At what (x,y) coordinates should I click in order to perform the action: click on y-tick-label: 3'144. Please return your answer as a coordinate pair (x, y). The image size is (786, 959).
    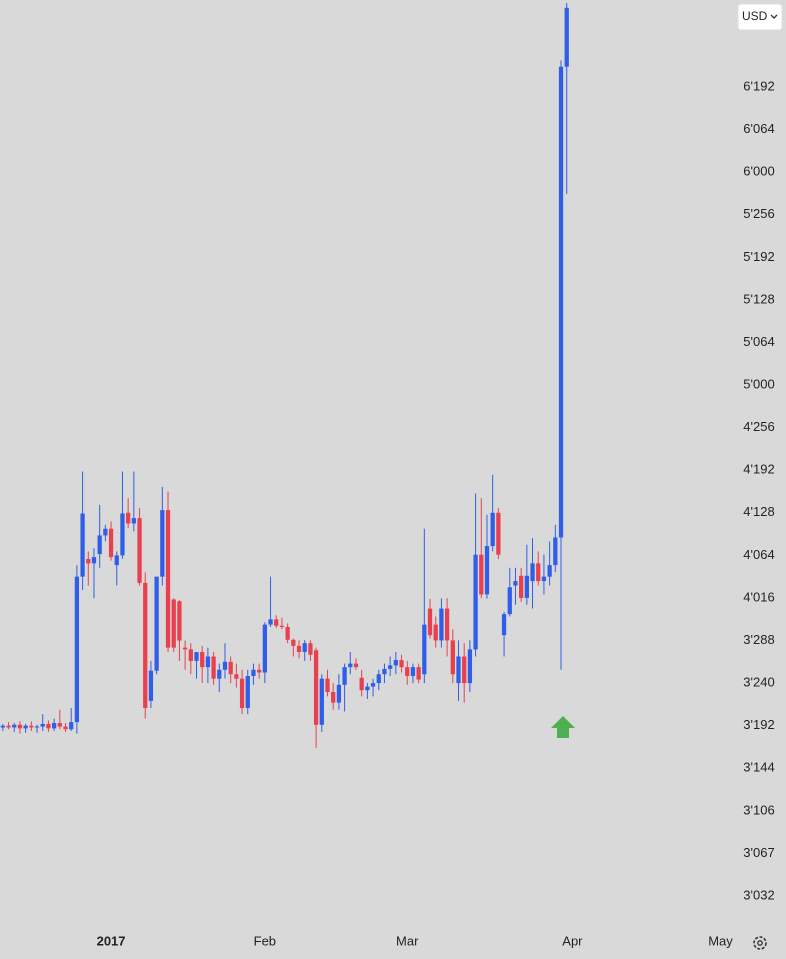
    Looking at the image, I should click on (758, 767).